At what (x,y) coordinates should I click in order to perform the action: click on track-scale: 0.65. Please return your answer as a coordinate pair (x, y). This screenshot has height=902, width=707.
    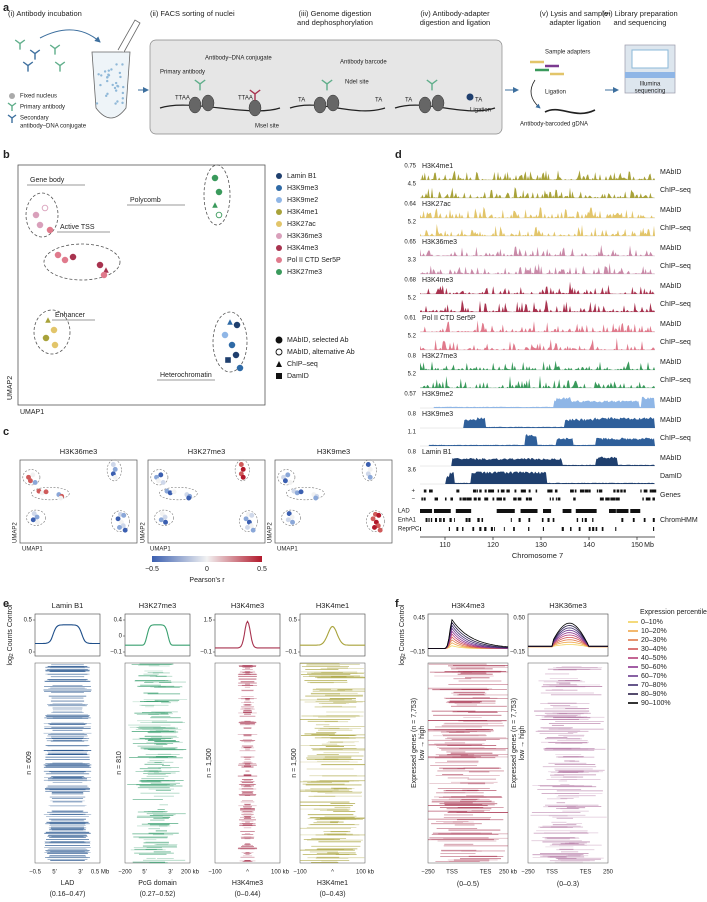
    Looking at the image, I should click on (410, 243).